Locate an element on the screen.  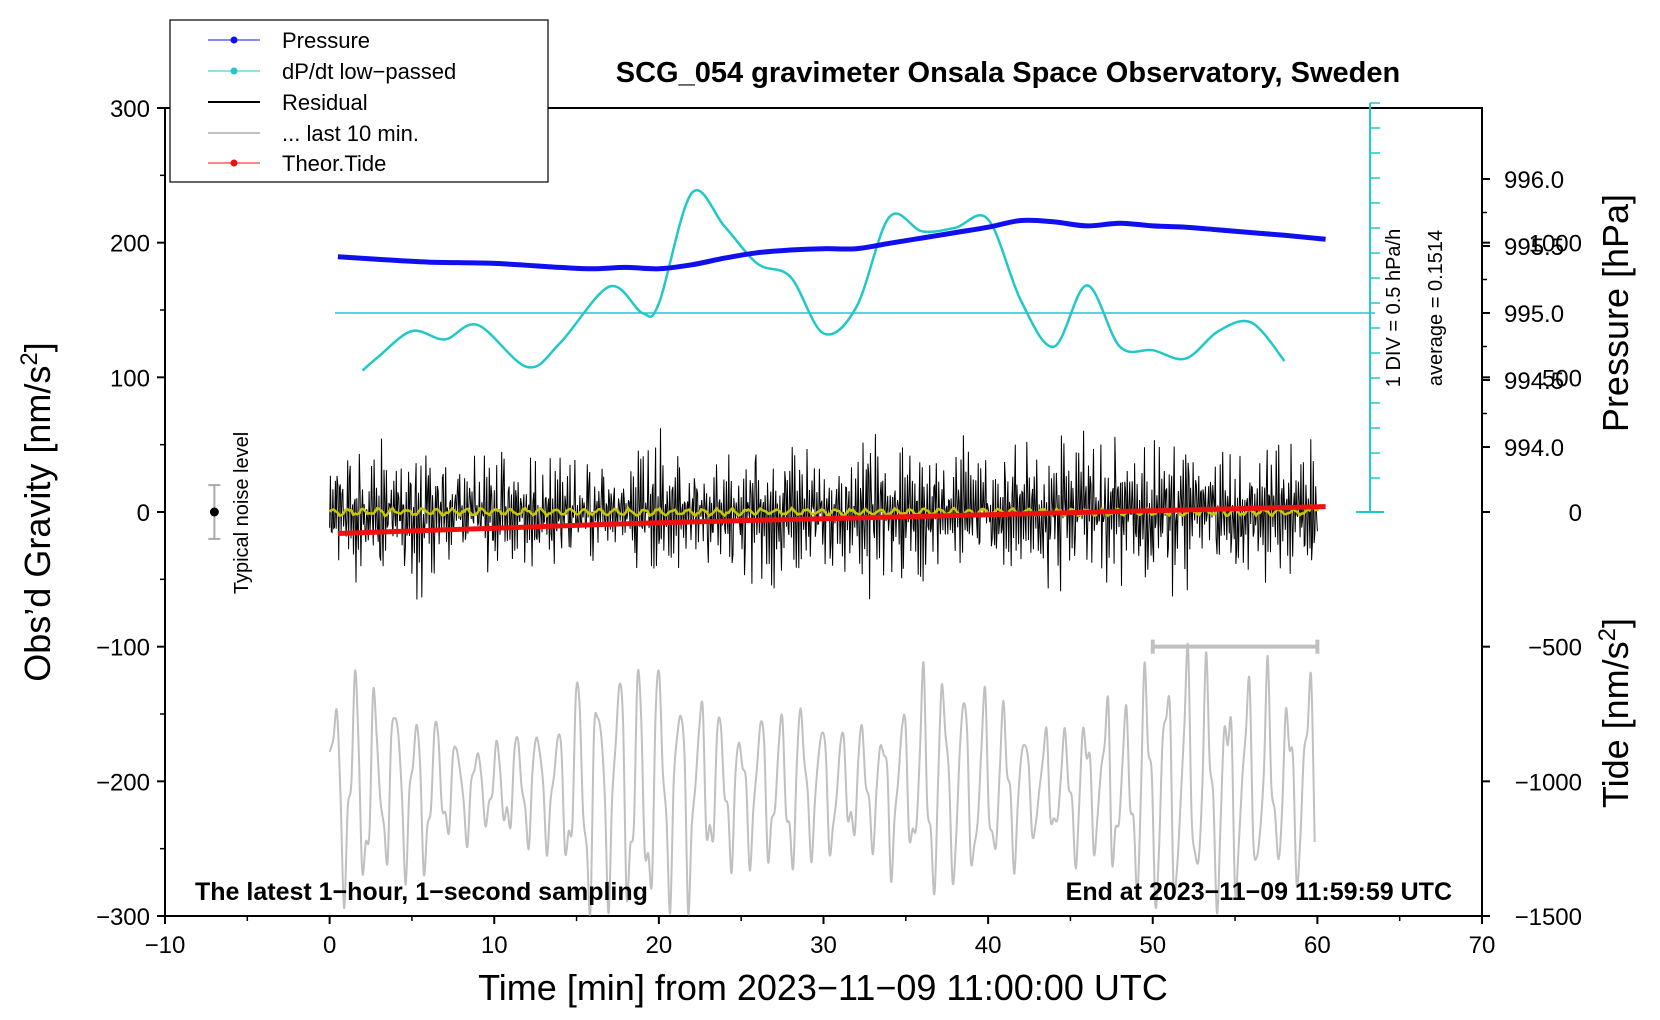
tide-tick-label: −1000 is located at coordinates (1548, 782).